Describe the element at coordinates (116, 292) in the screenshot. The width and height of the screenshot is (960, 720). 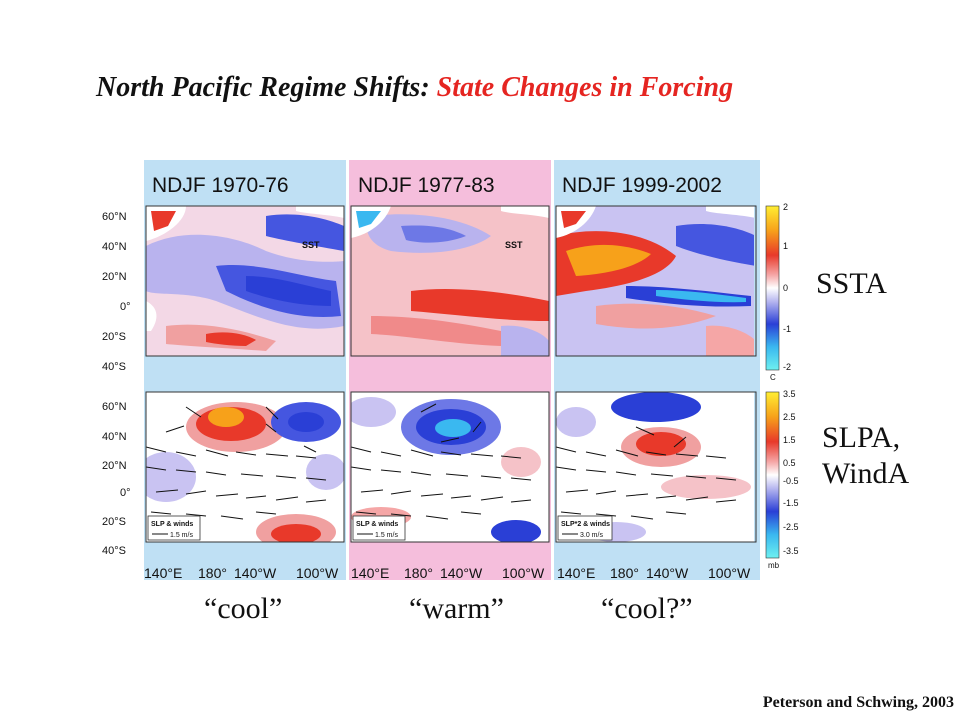
I see `lat-axis-top: 60°N 40°N 20°N 0° 20°S 40°S` at that location.